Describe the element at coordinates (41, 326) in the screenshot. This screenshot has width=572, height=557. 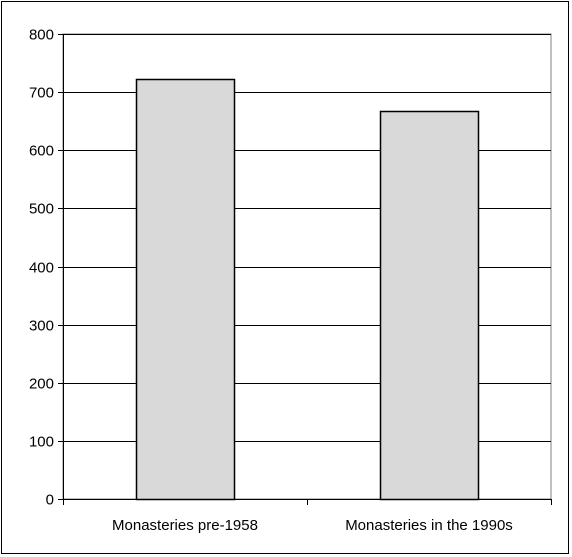
I see `y-tick-label: 300` at that location.